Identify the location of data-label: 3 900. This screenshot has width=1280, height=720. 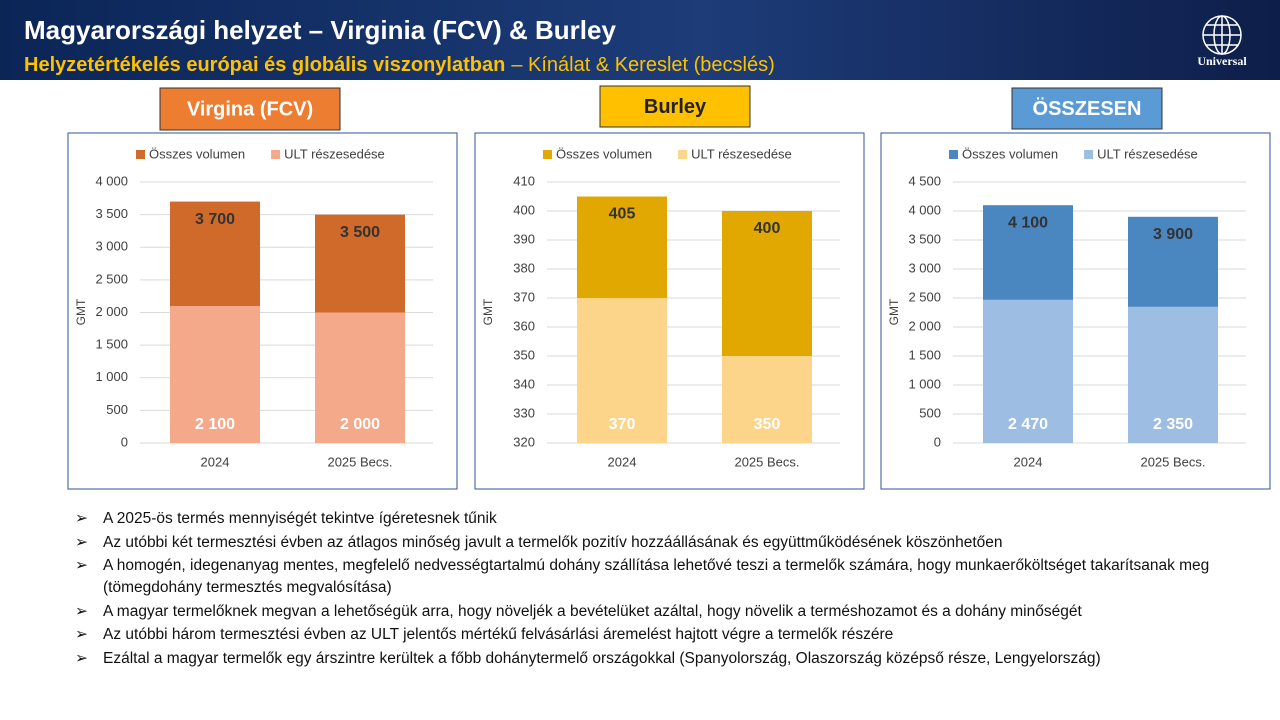
(1173, 234).